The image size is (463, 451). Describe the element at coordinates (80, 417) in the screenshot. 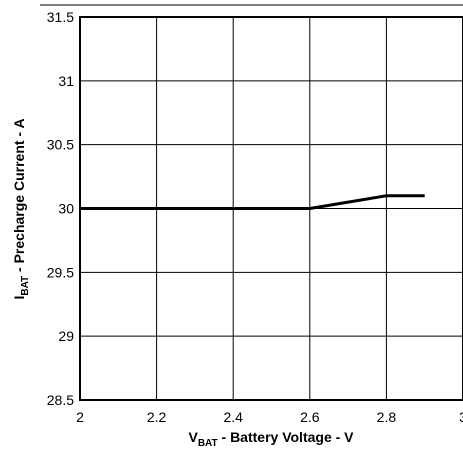

I see `x-tick-label: 2` at that location.